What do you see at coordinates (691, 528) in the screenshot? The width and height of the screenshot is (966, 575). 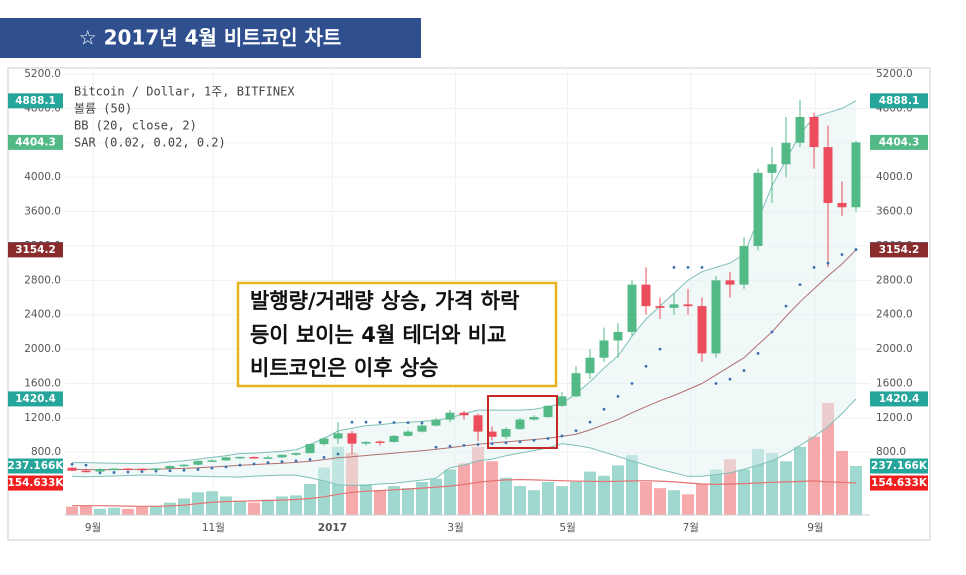 I see `x-tick-label: 7월` at bounding box center [691, 528].